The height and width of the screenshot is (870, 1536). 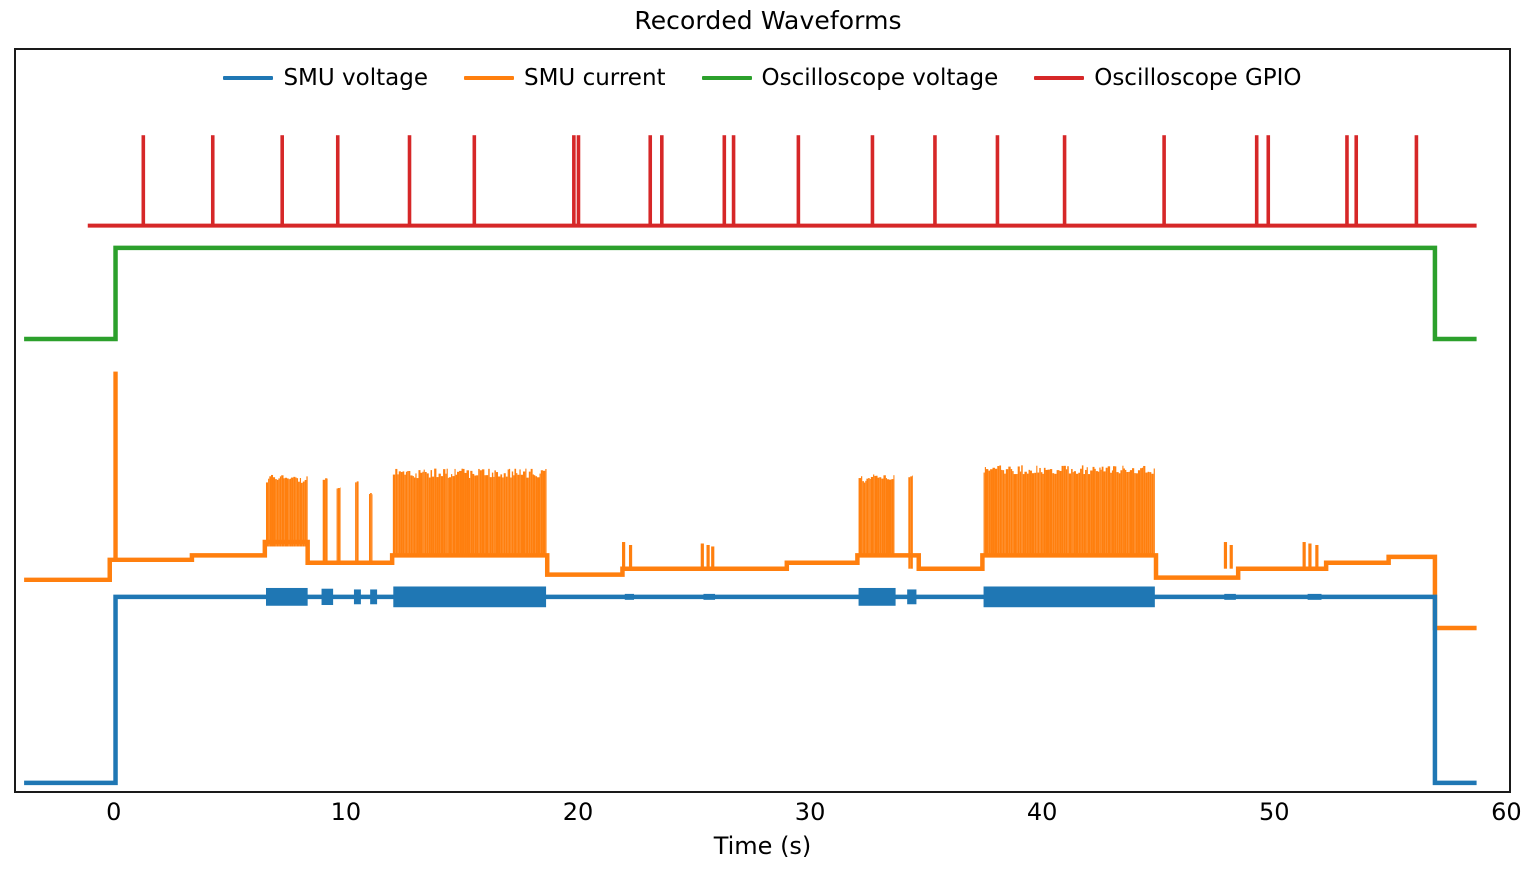 I want to click on x-axis-tick-labels: 0 10 20 30 40 50 60, so click(x=768, y=816).